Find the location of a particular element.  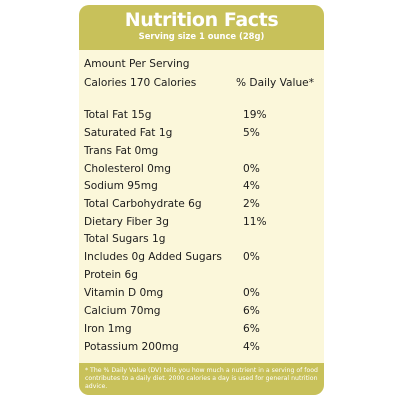

daily-value-header: % Daily Value* is located at coordinates (275, 83).